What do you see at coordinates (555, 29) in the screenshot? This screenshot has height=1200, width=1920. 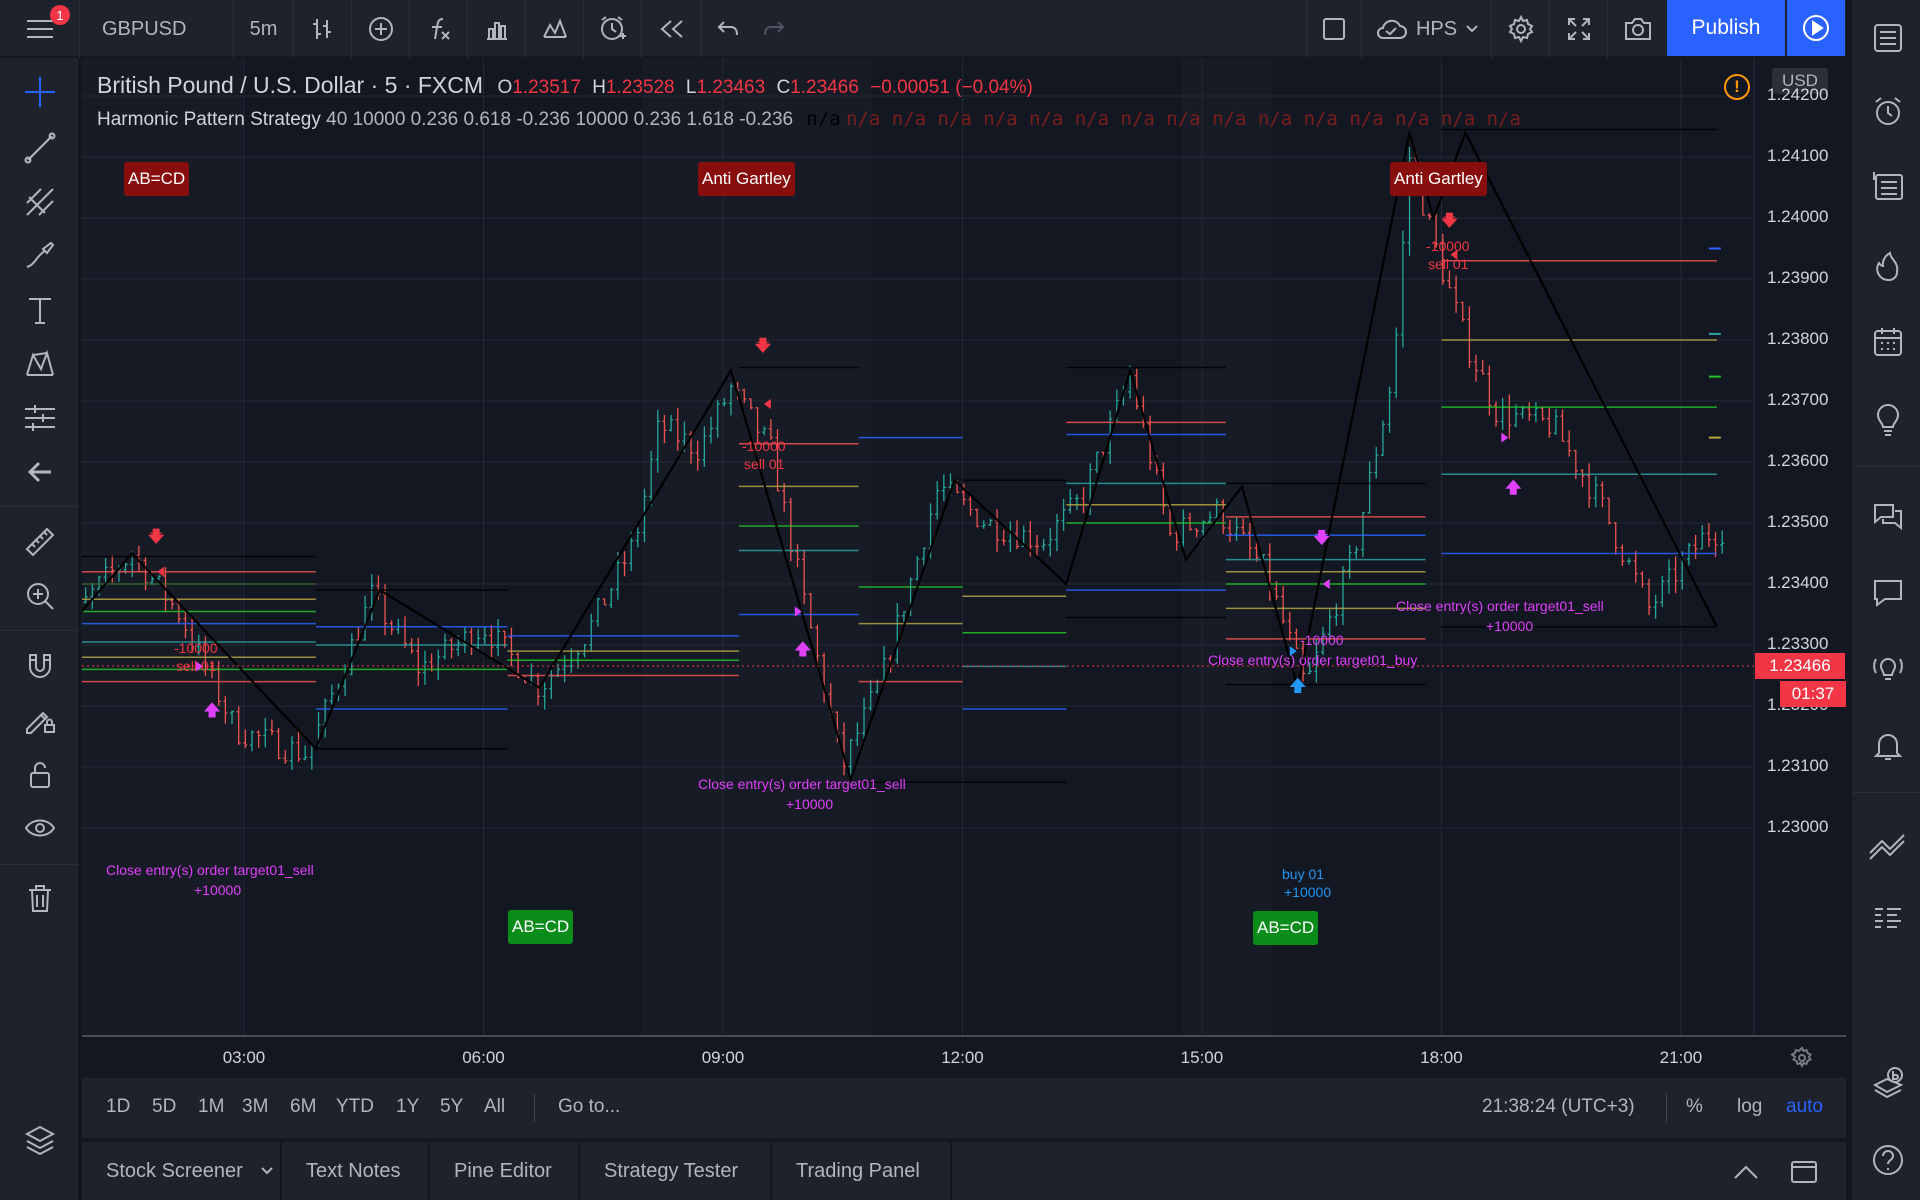 I see `templates-button` at bounding box center [555, 29].